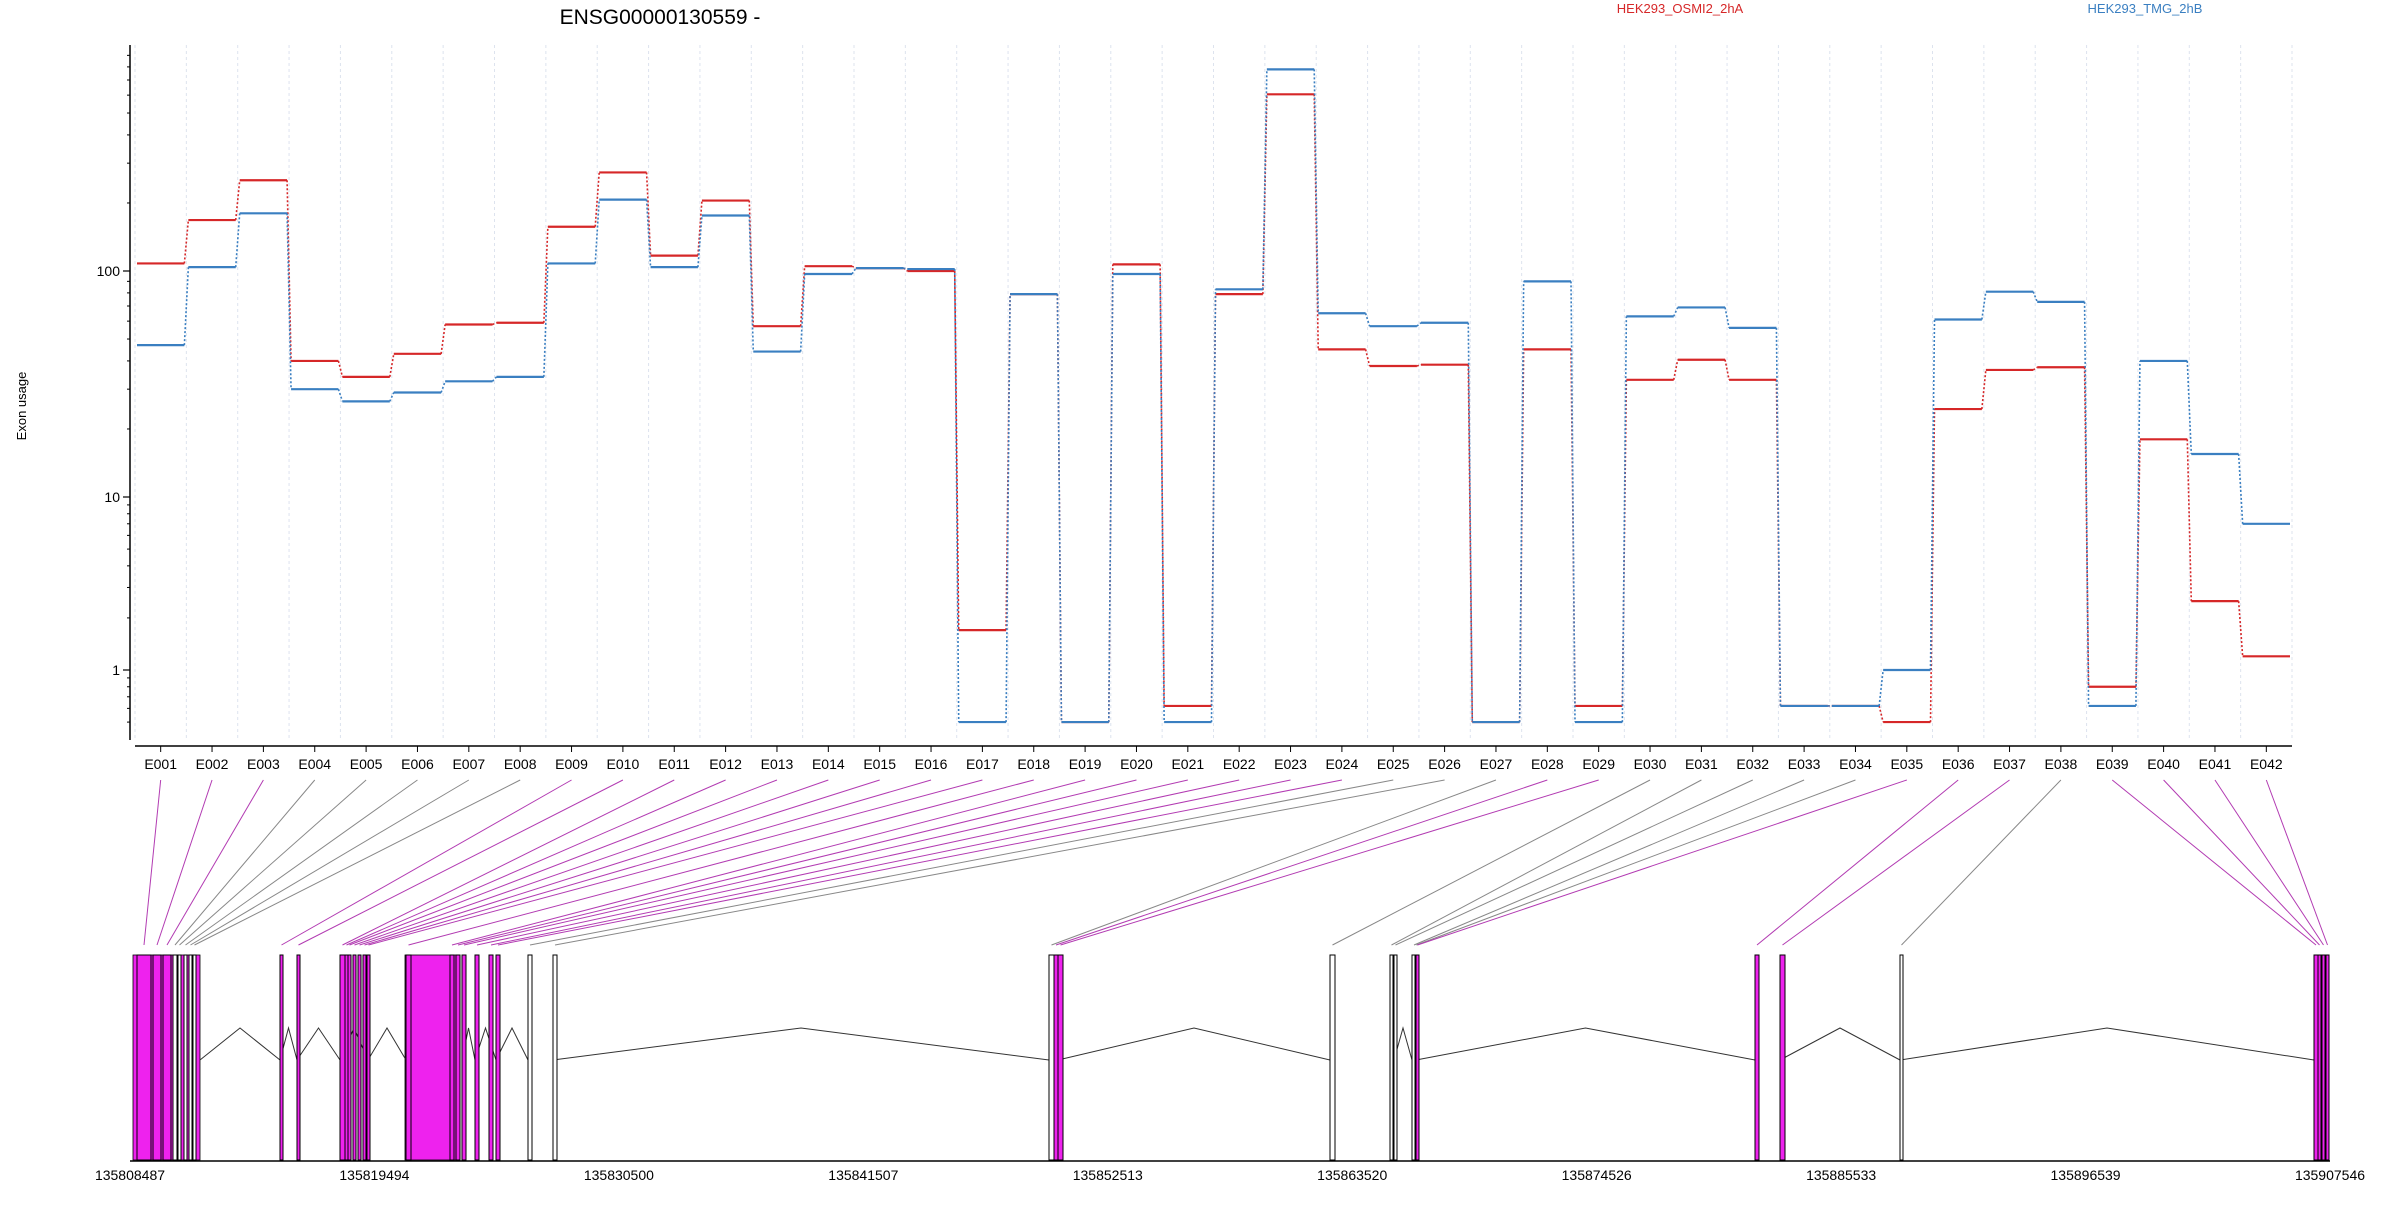 The image size is (2400, 1205). Describe the element at coordinates (2145, 8) in the screenshot. I see `legend-entry-tmg: HEK293_TMG_2hB` at that location.